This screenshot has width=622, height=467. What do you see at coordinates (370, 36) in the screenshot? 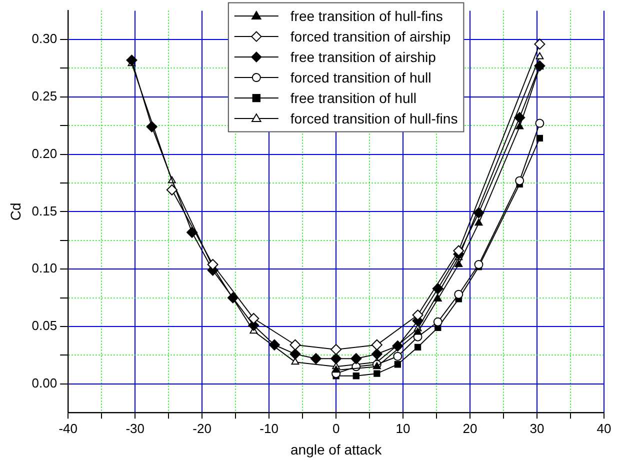
I see `legend-label: forced transition of airship` at bounding box center [370, 36].